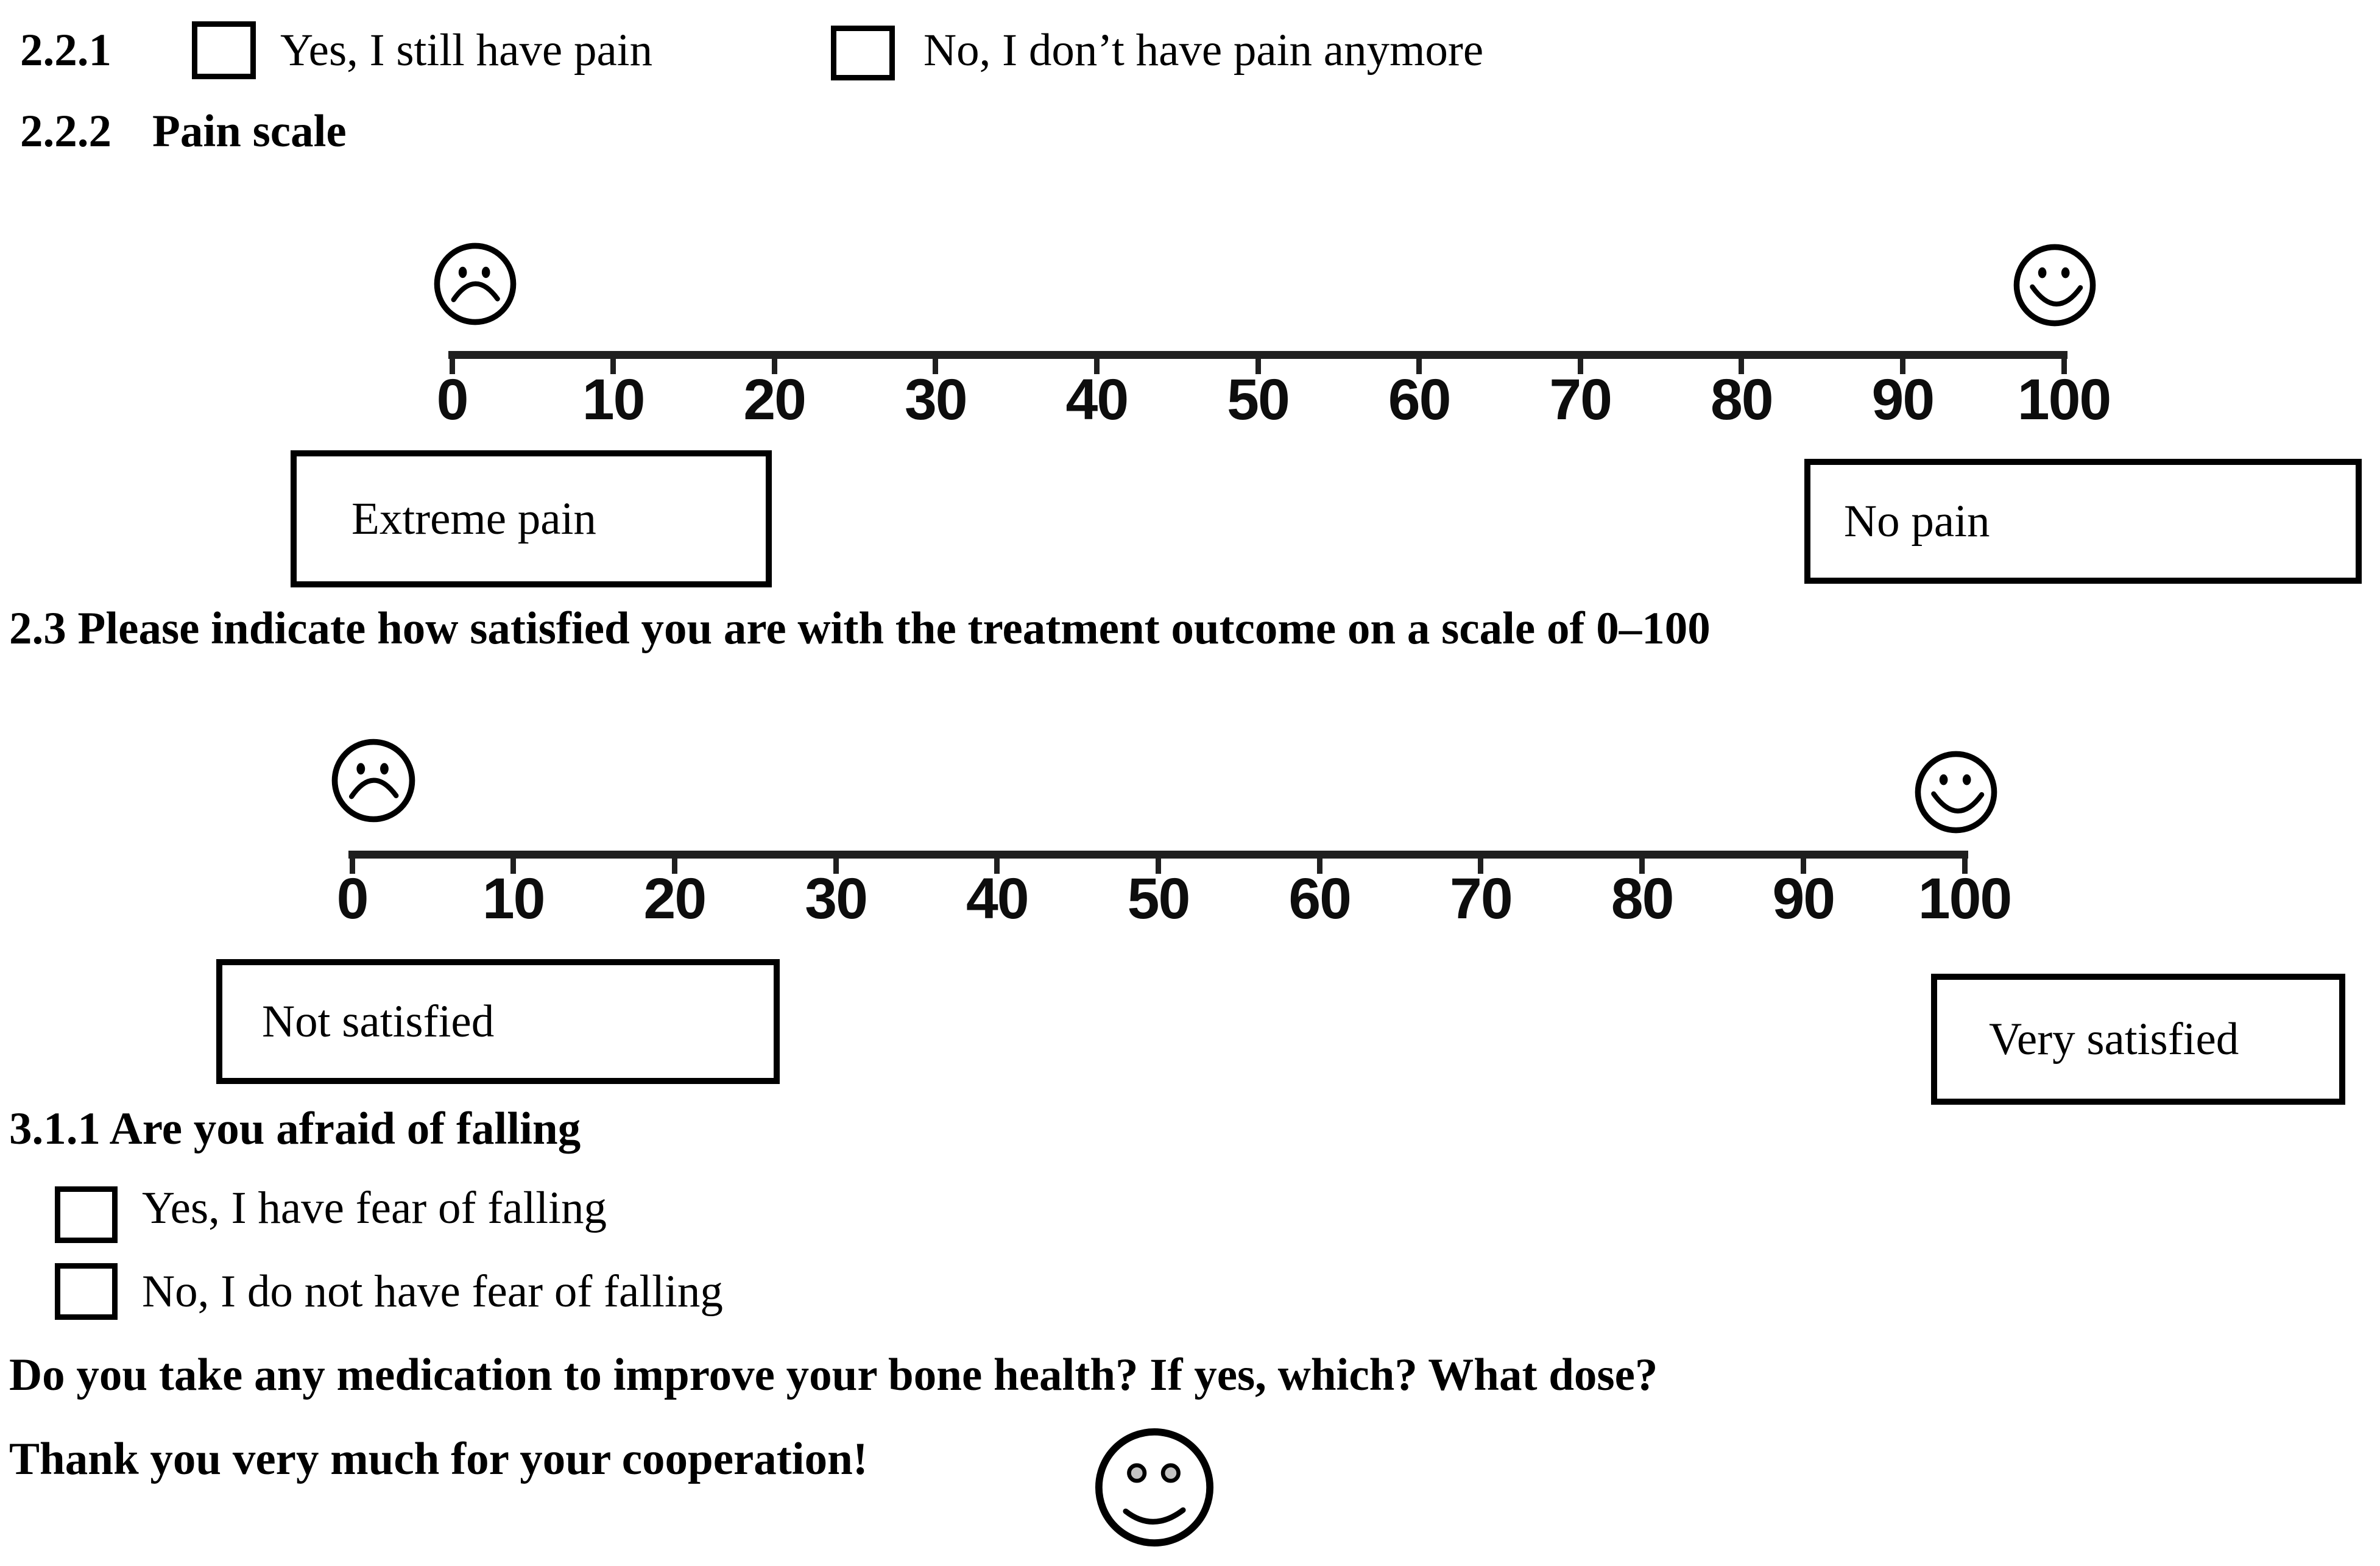 The image size is (2380, 1566). What do you see at coordinates (65, 50) in the screenshot?
I see `question-2-2-1-number: 2.2.1` at bounding box center [65, 50].